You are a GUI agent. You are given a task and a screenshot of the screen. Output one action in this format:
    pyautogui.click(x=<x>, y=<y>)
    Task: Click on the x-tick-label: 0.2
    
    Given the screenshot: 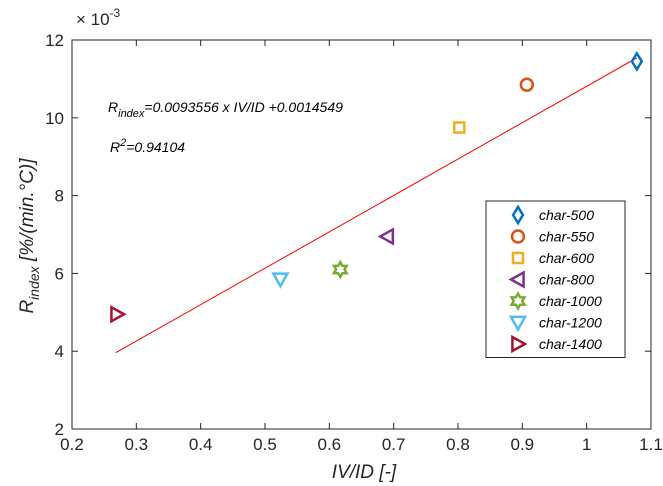 What is the action you would take?
    pyautogui.click(x=72, y=444)
    